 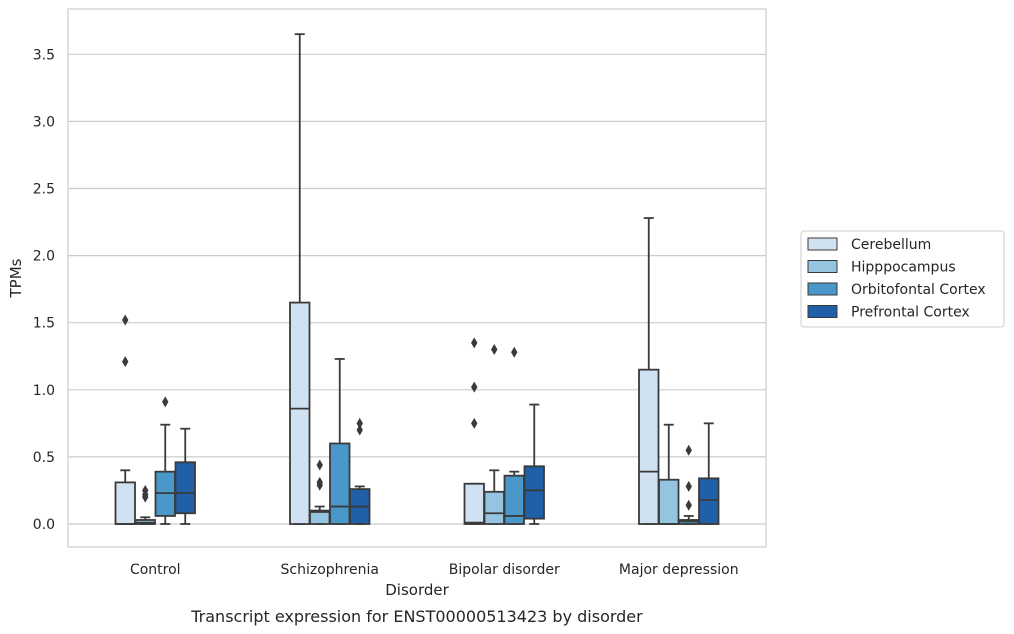 What do you see at coordinates (44, 458) in the screenshot?
I see `y-tick-label: 0.5` at bounding box center [44, 458].